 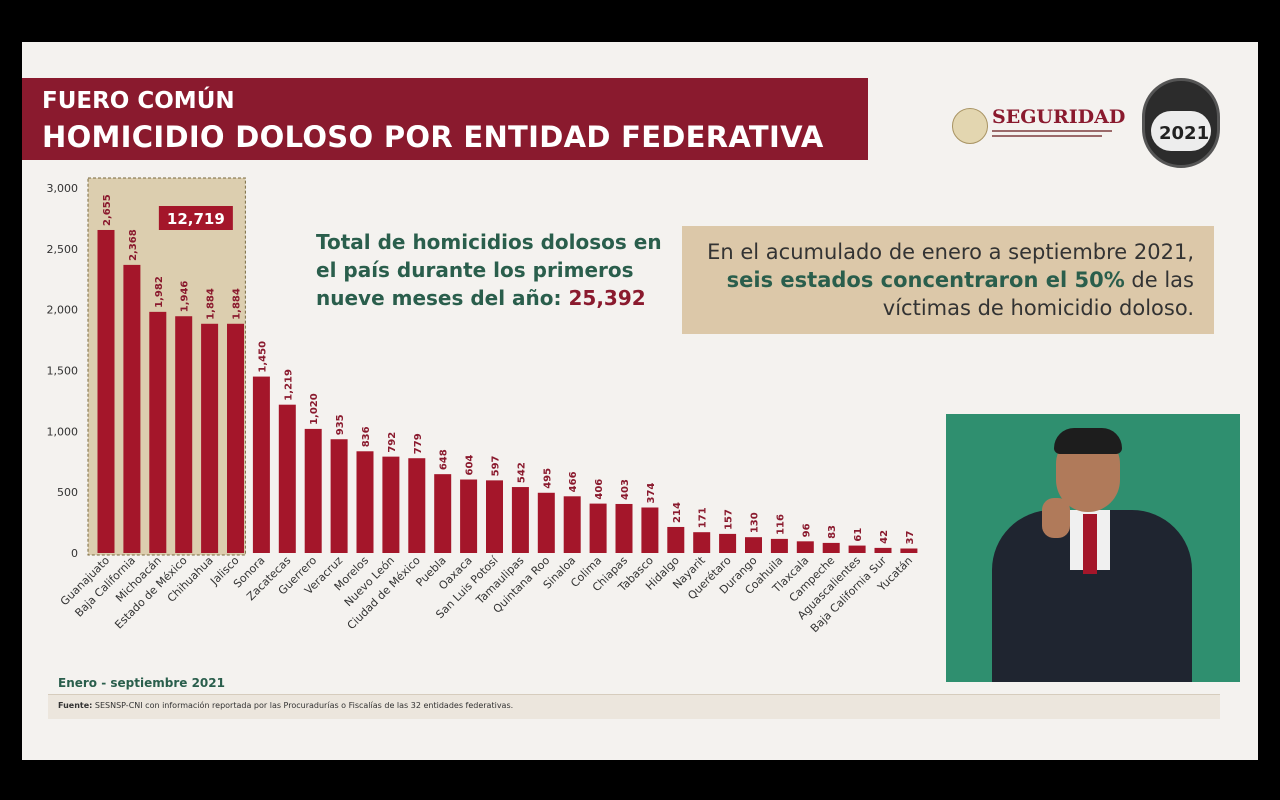 What do you see at coordinates (496, 465) in the screenshot?
I see `bar-value-label: 597` at bounding box center [496, 465].